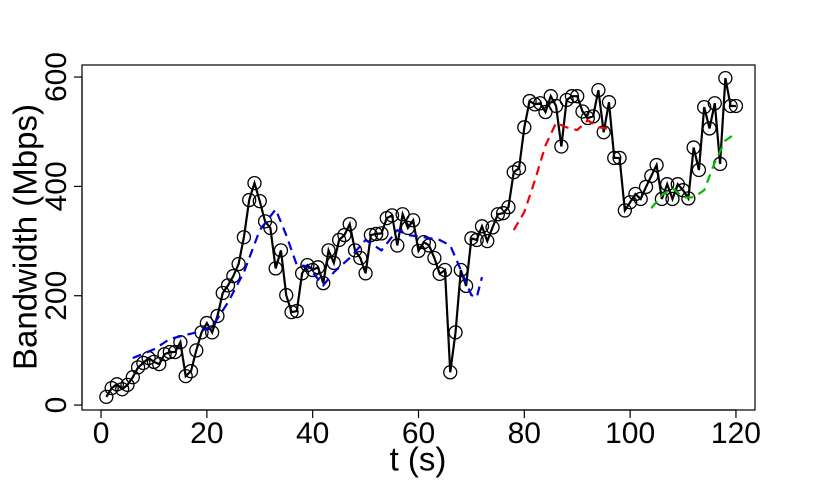 This screenshot has height=493, width=822. I want to click on x-tick-label: 80, so click(524, 433).